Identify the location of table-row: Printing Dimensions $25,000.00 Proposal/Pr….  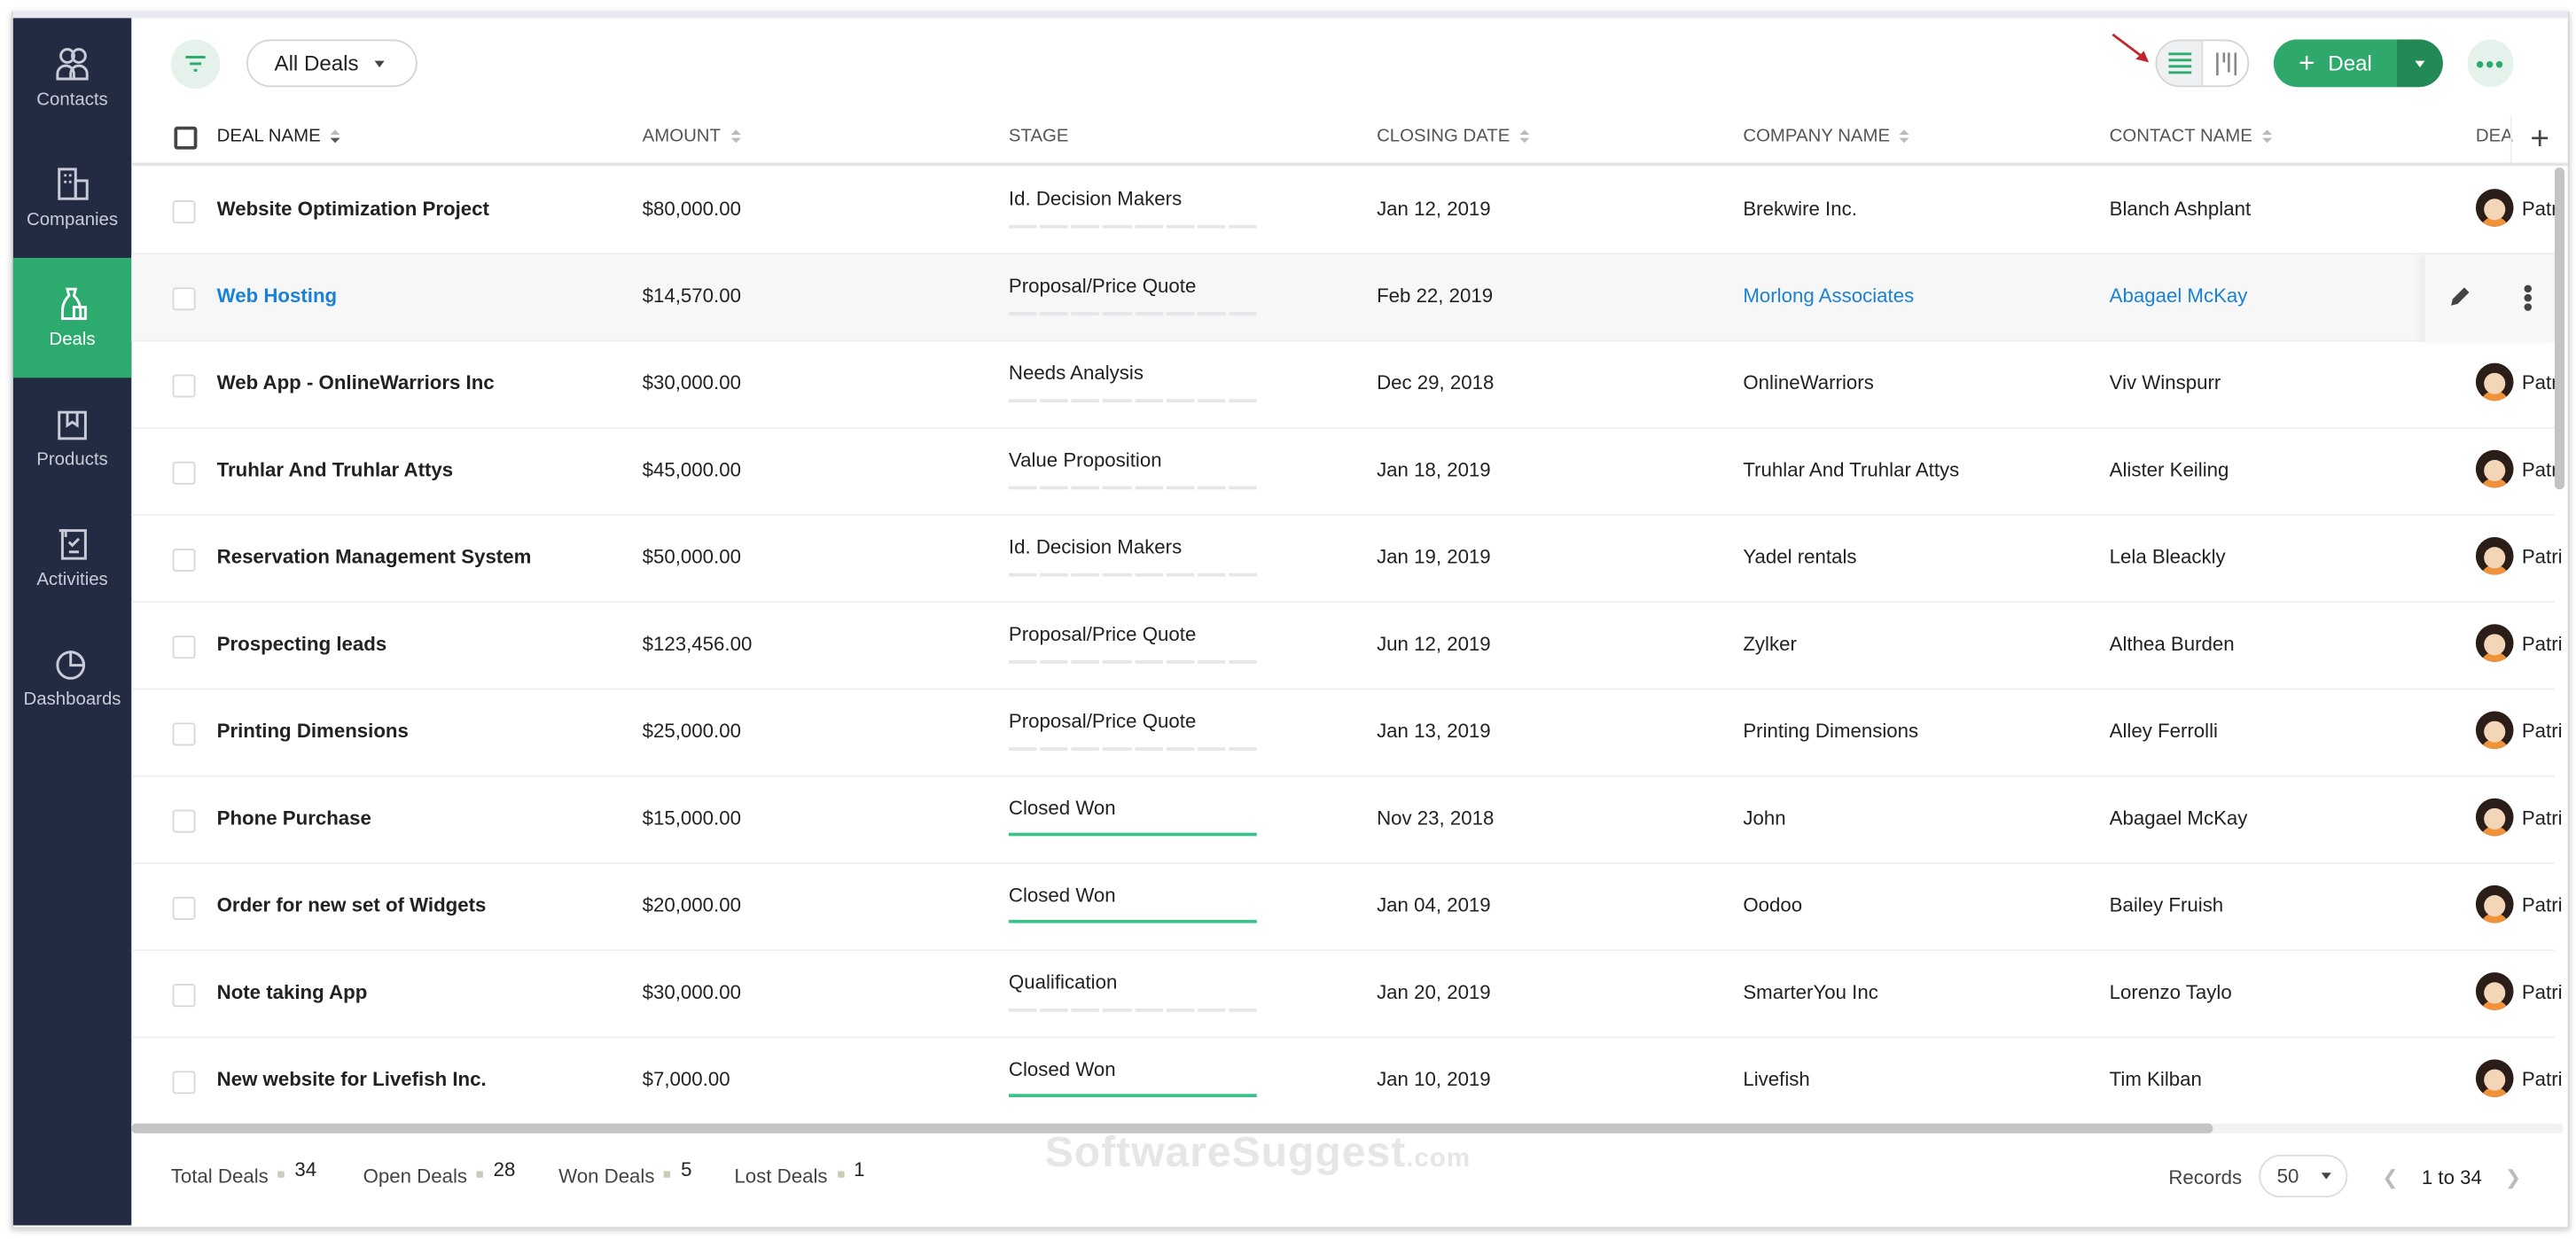
(1347, 733).